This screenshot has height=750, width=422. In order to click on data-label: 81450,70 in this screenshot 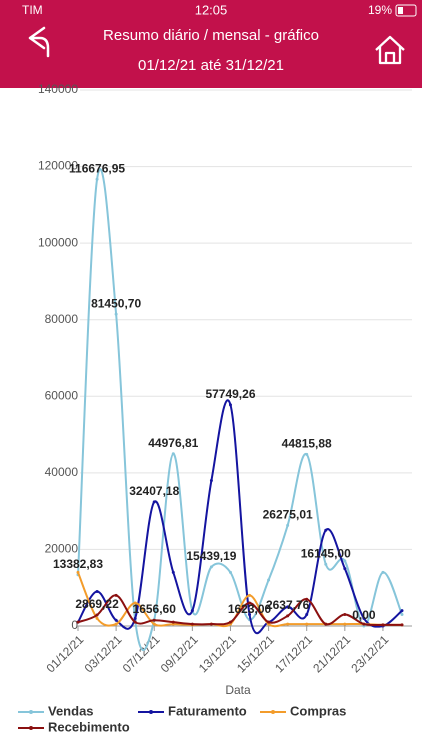, I will do `click(116, 303)`.